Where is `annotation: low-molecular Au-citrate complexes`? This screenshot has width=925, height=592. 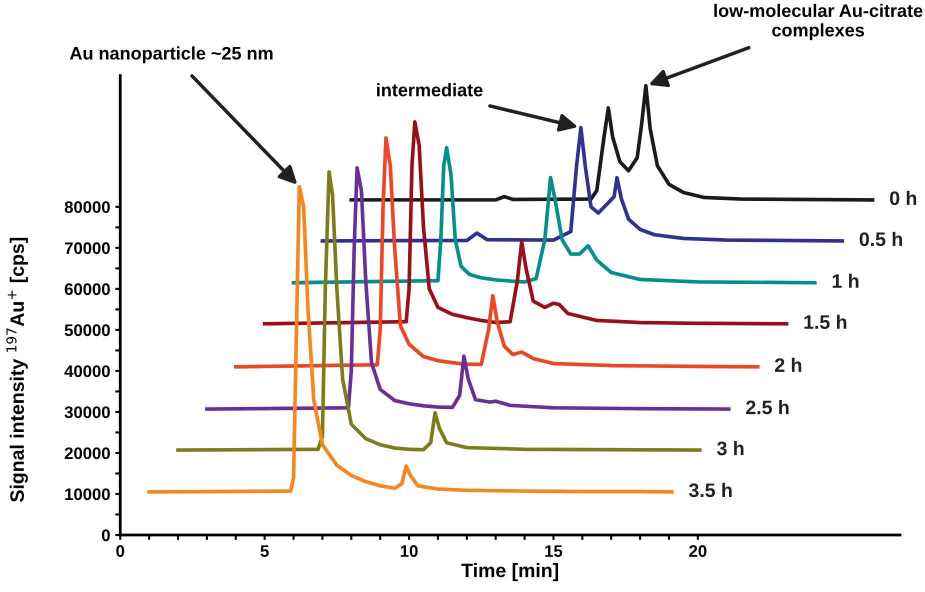 annotation: low-molecular Au-citrate complexes is located at coordinates (818, 22).